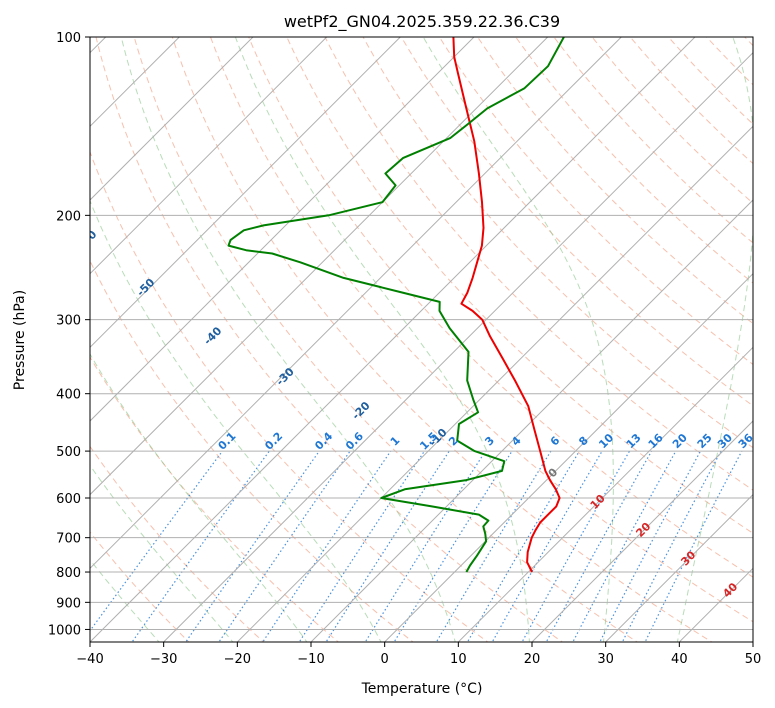 The image size is (775, 708). I want to click on x-tick-label: 0, so click(385, 659).